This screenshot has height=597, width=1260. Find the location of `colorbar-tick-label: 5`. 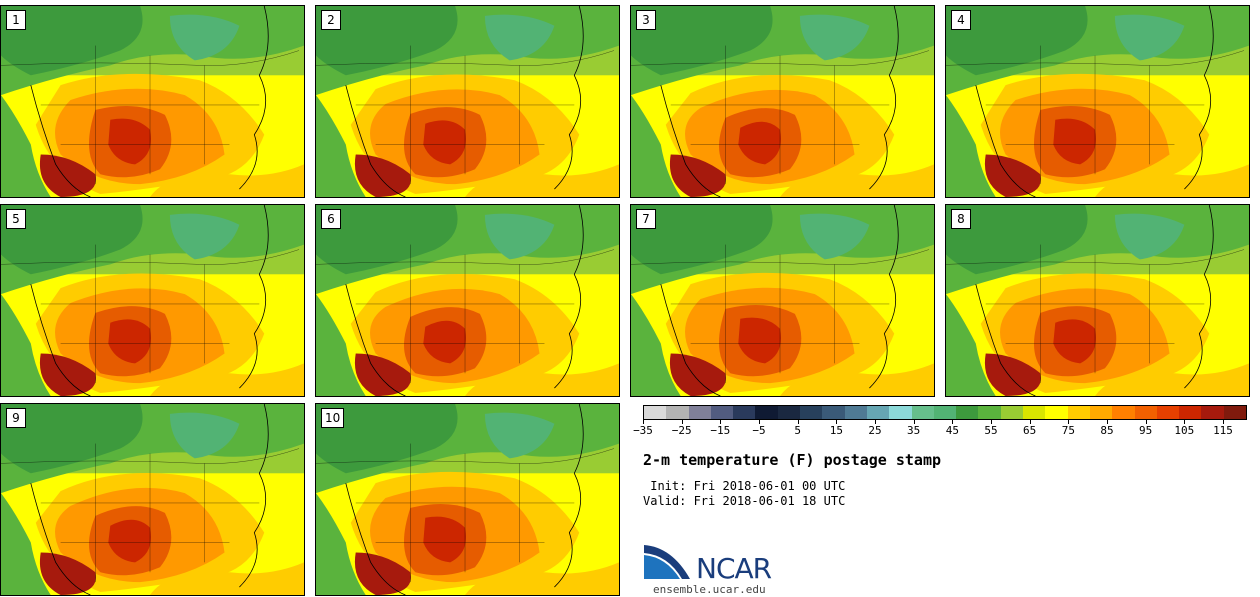

colorbar-tick-label: 5 is located at coordinates (797, 430).